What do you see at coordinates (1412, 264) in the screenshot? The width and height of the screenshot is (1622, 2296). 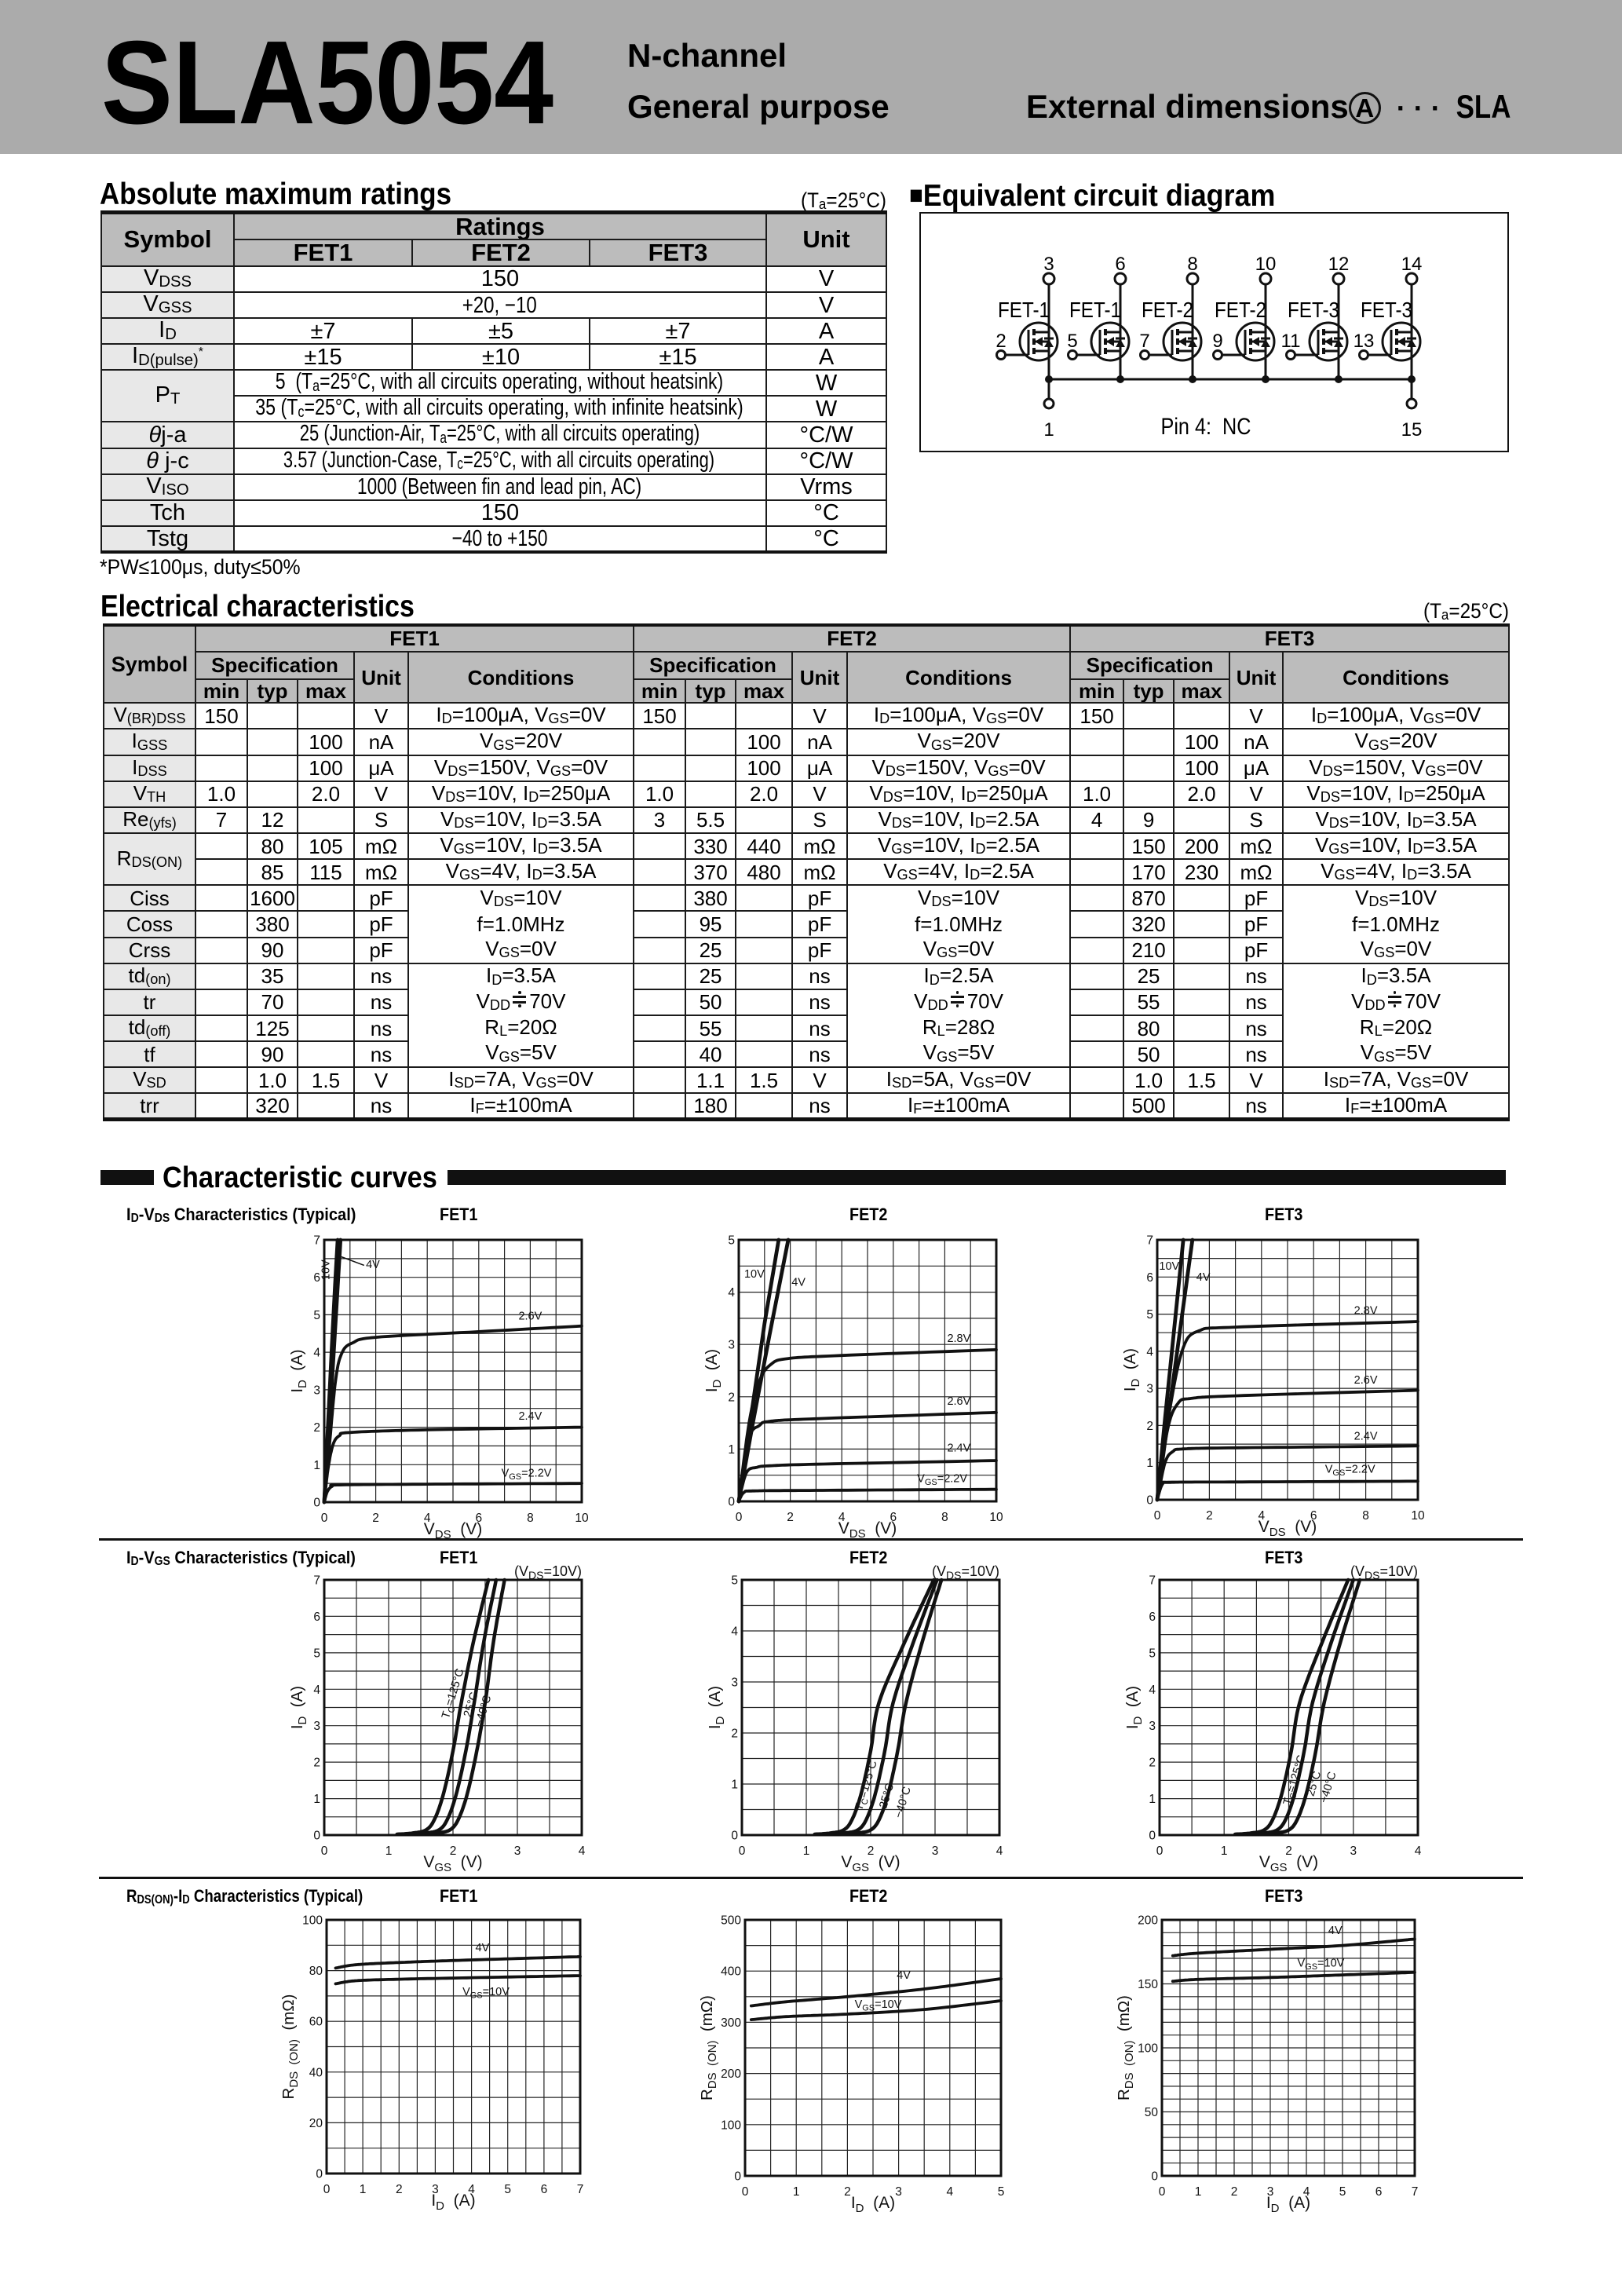 I see `svg-text: 14` at bounding box center [1412, 264].